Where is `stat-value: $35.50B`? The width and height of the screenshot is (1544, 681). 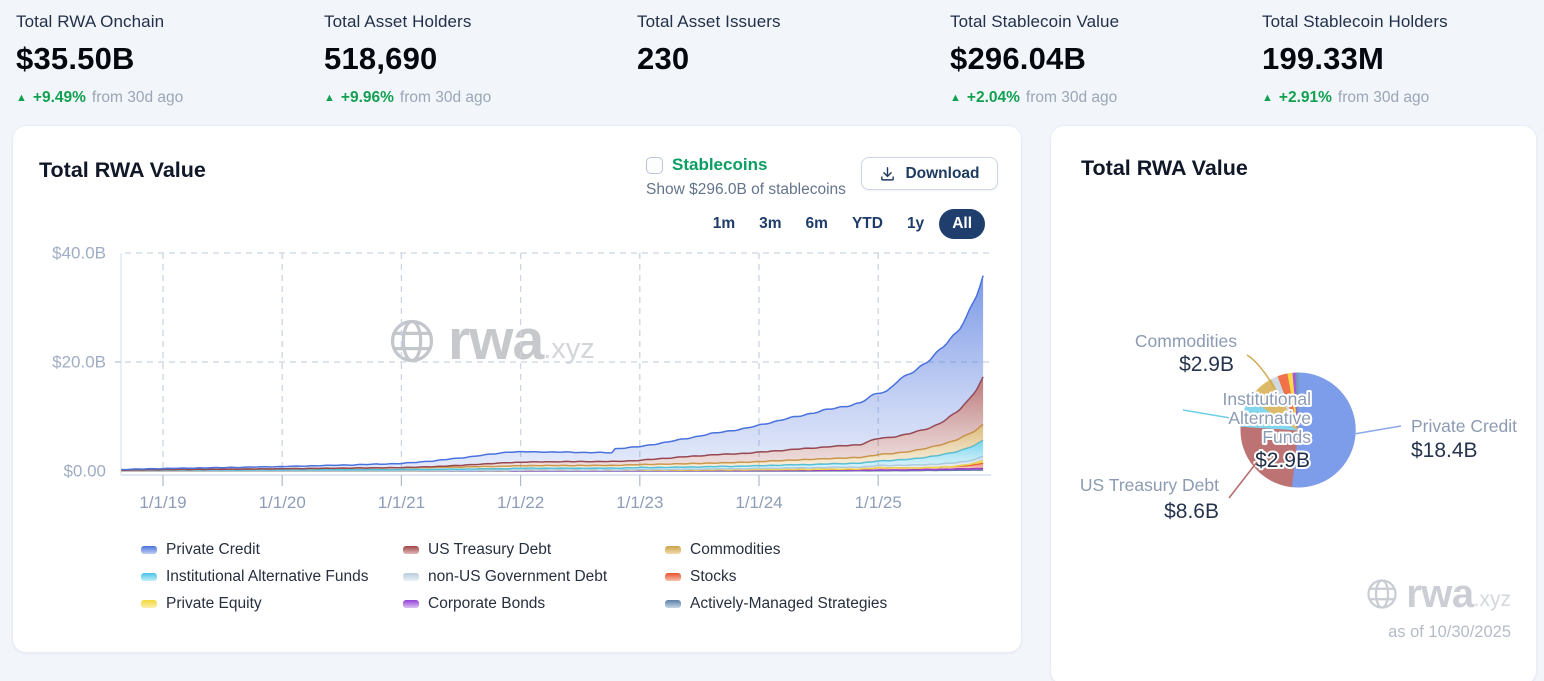
stat-value: $35.50B is located at coordinates (75, 58).